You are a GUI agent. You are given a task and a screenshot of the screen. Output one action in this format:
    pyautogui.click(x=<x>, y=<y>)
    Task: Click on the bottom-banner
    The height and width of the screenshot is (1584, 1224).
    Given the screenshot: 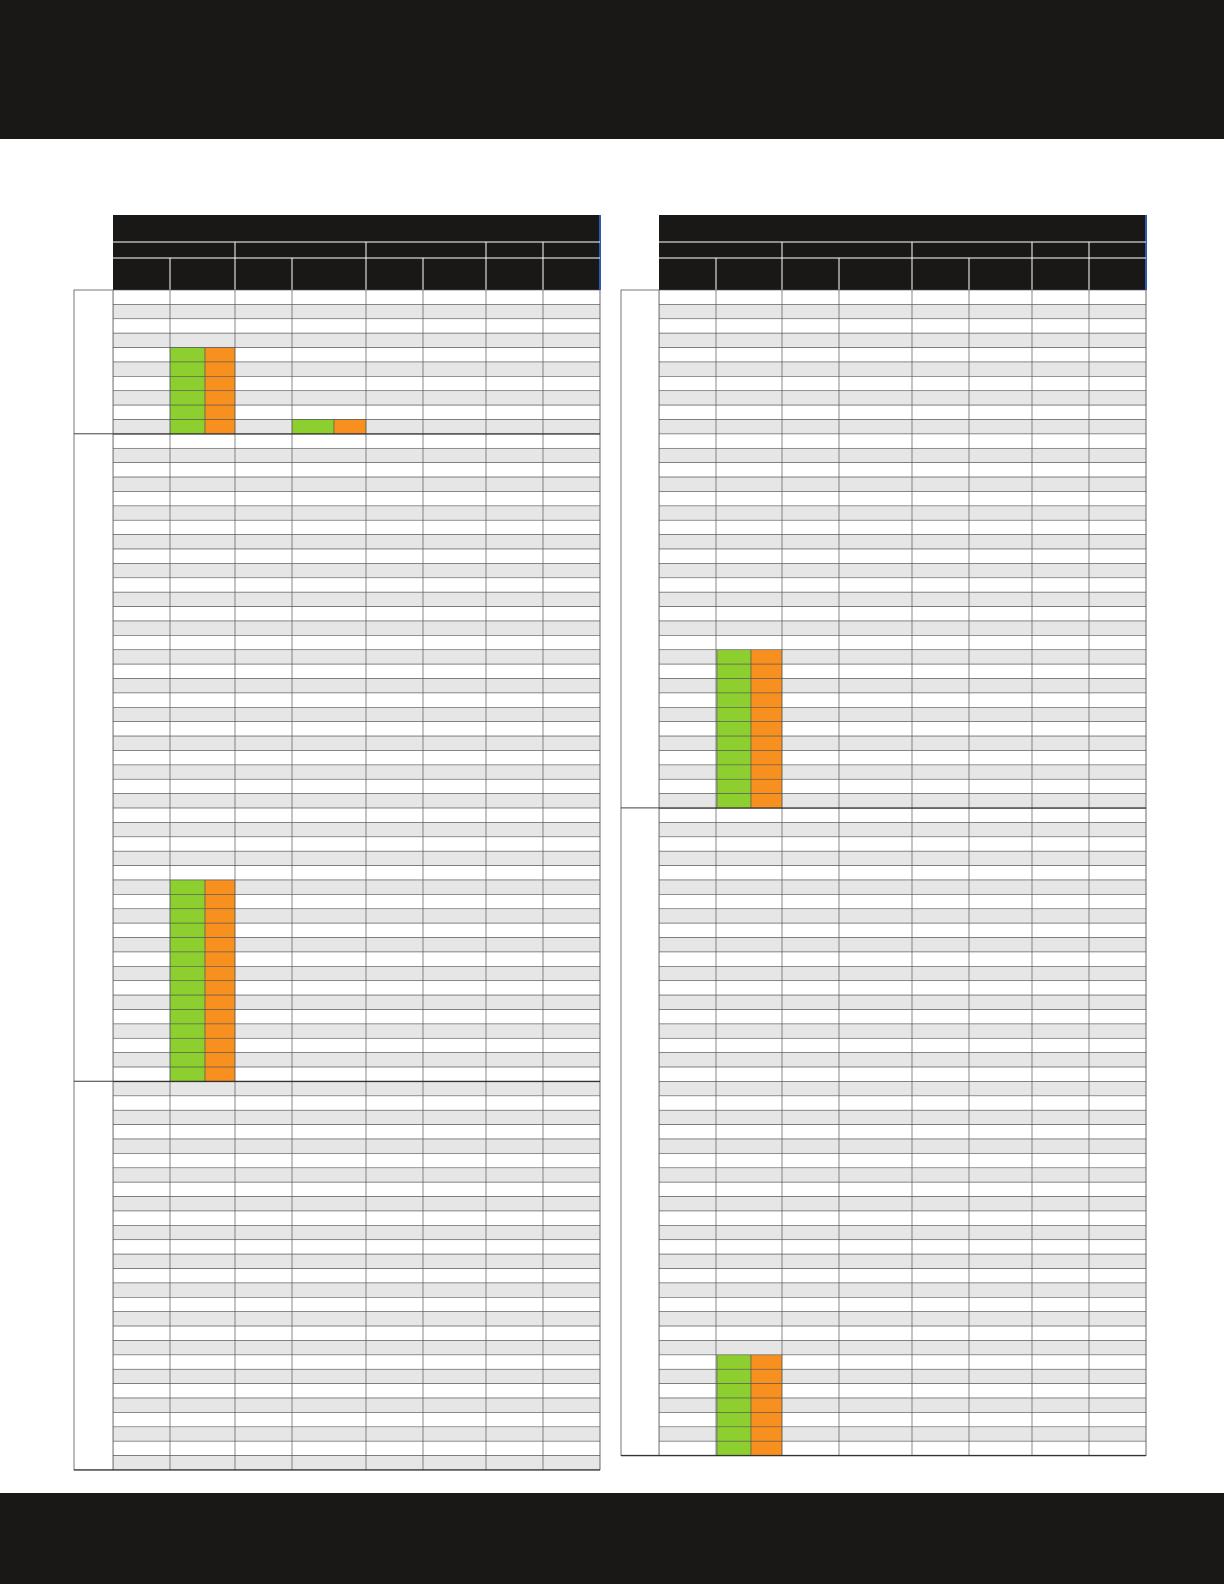 What is the action you would take?
    pyautogui.click(x=612, y=1538)
    